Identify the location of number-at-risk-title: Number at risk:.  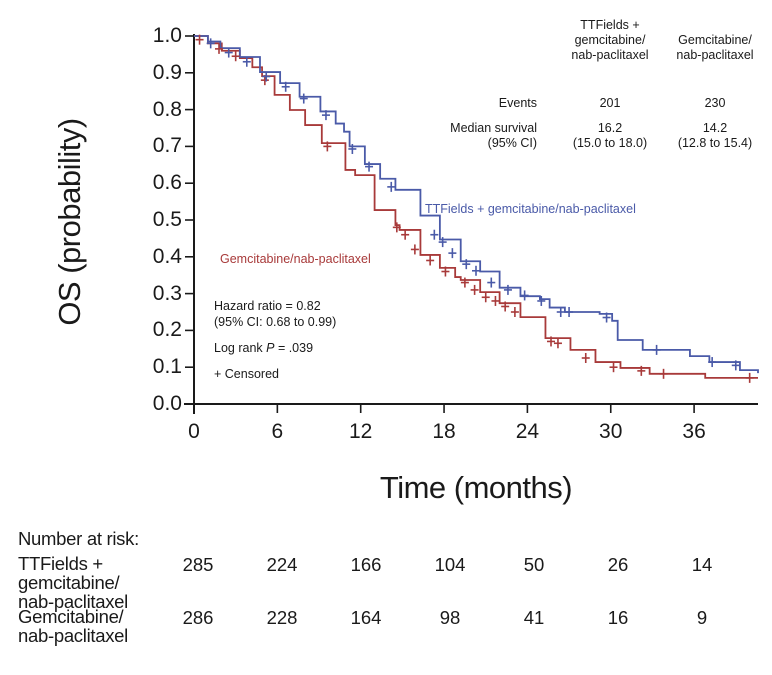
(78, 538).